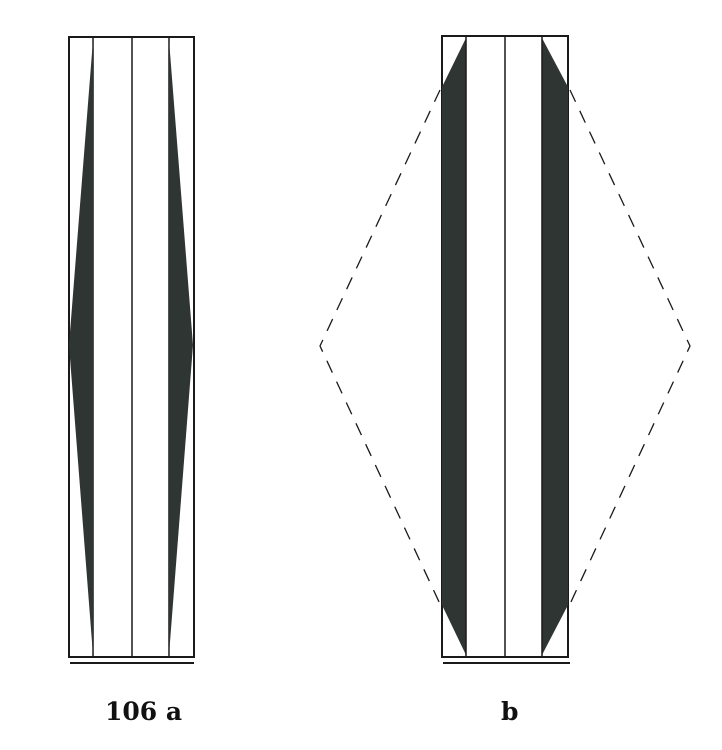 This screenshot has width=722, height=750. What do you see at coordinates (510, 711) in the screenshot?
I see `panel-b-caption: b` at bounding box center [510, 711].